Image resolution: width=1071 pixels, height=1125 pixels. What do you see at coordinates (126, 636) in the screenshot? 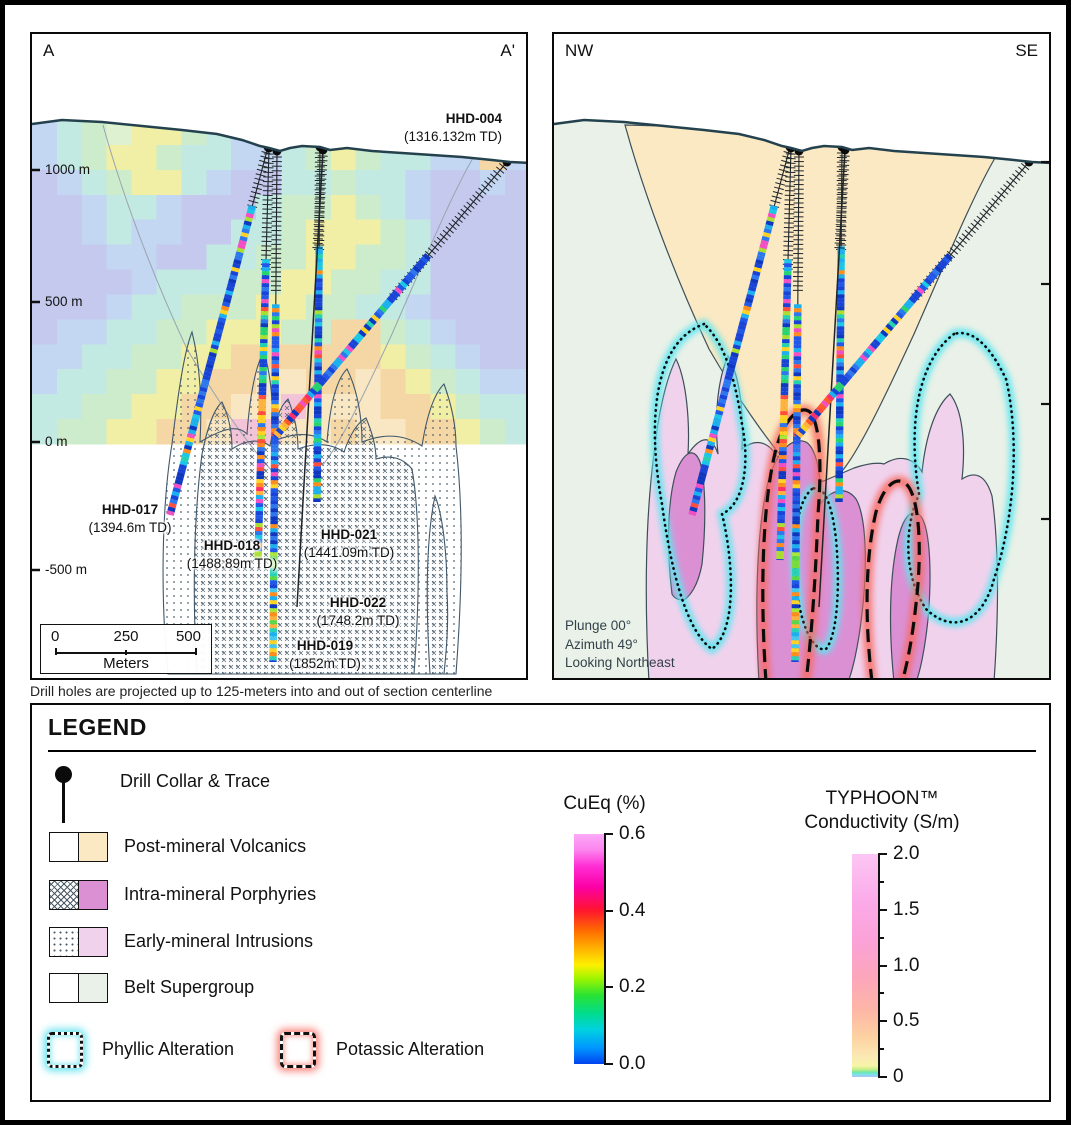
I see `scale-tick-250: 250` at bounding box center [126, 636].